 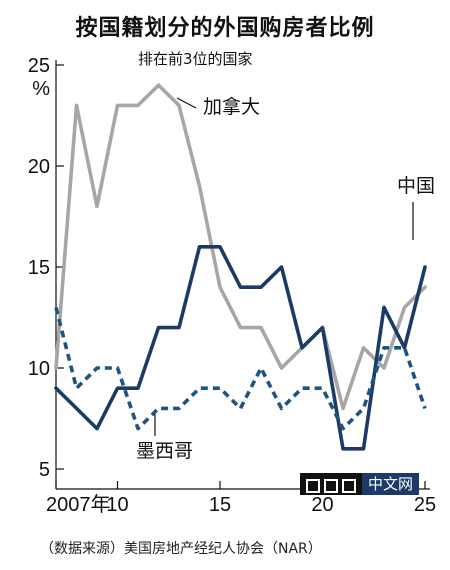 I want to click on logo-text: 中文网, so click(x=391, y=484).